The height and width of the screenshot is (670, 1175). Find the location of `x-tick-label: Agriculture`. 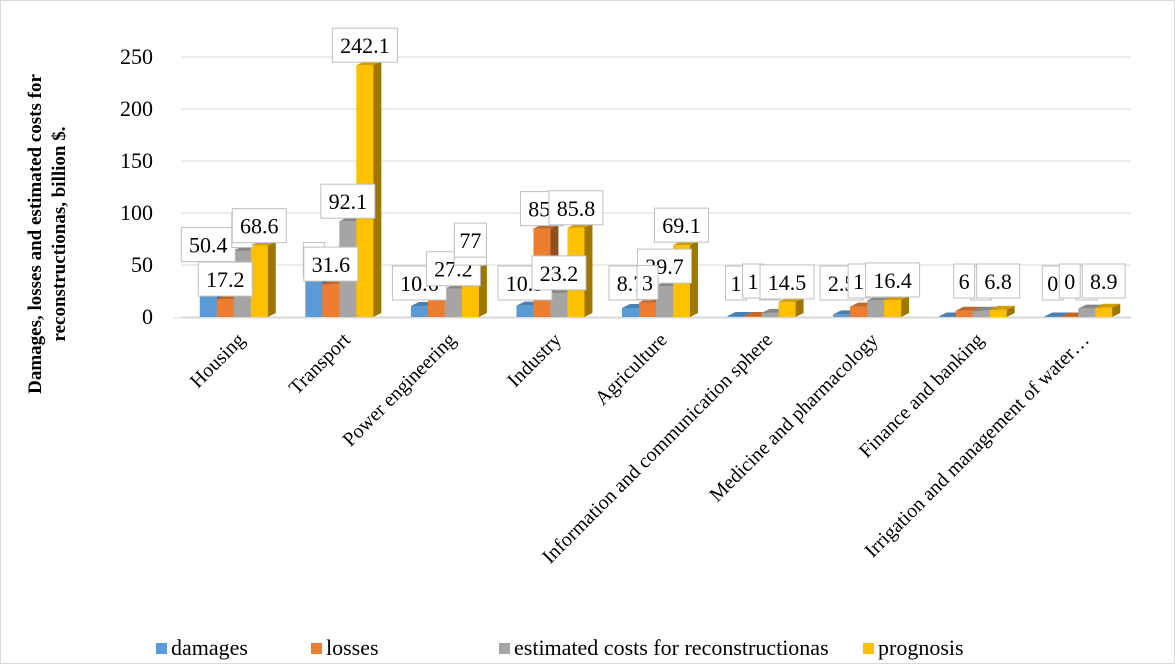

x-tick-label: Agriculture is located at coordinates (631, 369).